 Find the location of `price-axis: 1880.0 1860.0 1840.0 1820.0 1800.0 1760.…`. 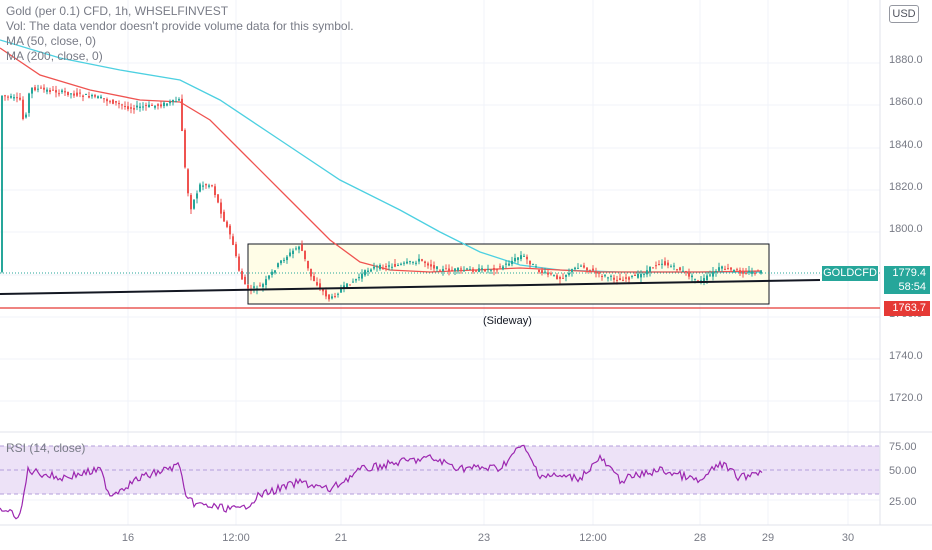

price-axis: 1880.0 1860.0 1840.0 1820.0 1800.0 1760.… is located at coordinates (906, 229).